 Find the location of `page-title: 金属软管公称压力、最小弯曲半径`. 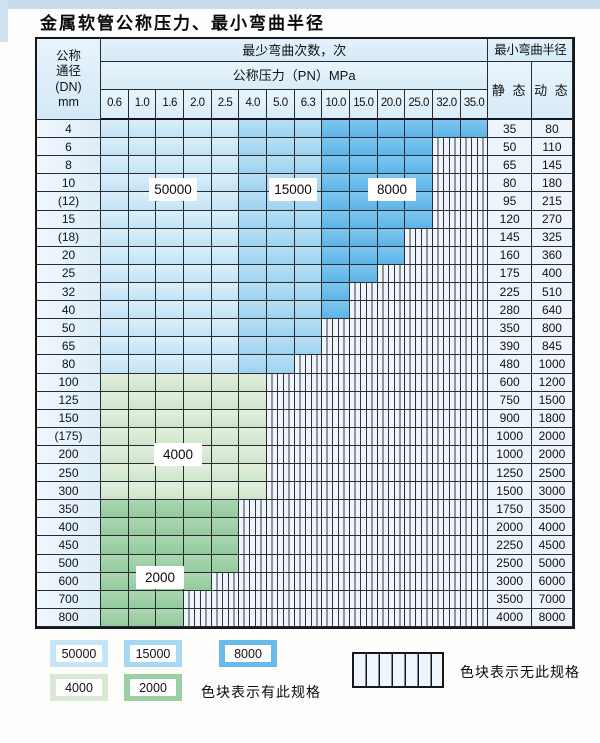

page-title: 金属软管公称压力、最小弯曲半径 is located at coordinates (182, 24).